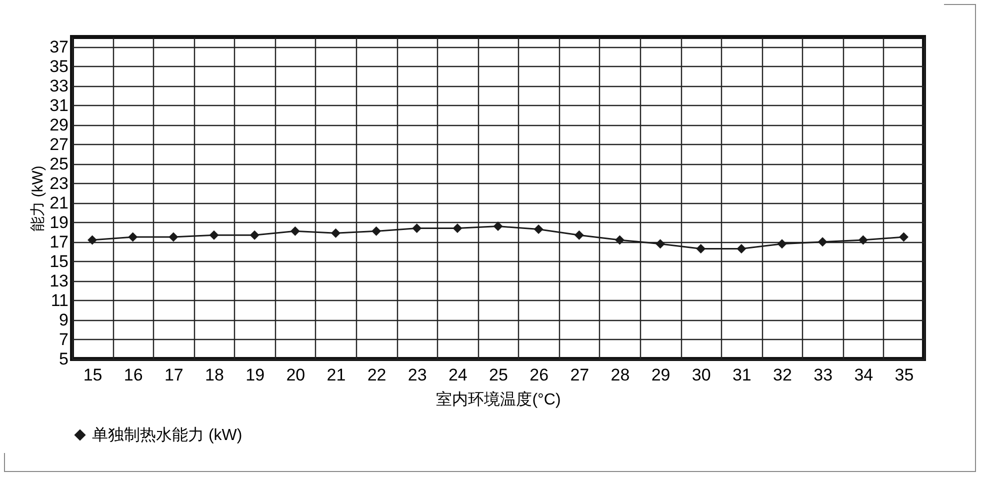 Image resolution: width=983 pixels, height=480 pixels. Describe the element at coordinates (167, 435) in the screenshot. I see `legend-label: 单独制热水能力 (kW)` at that location.